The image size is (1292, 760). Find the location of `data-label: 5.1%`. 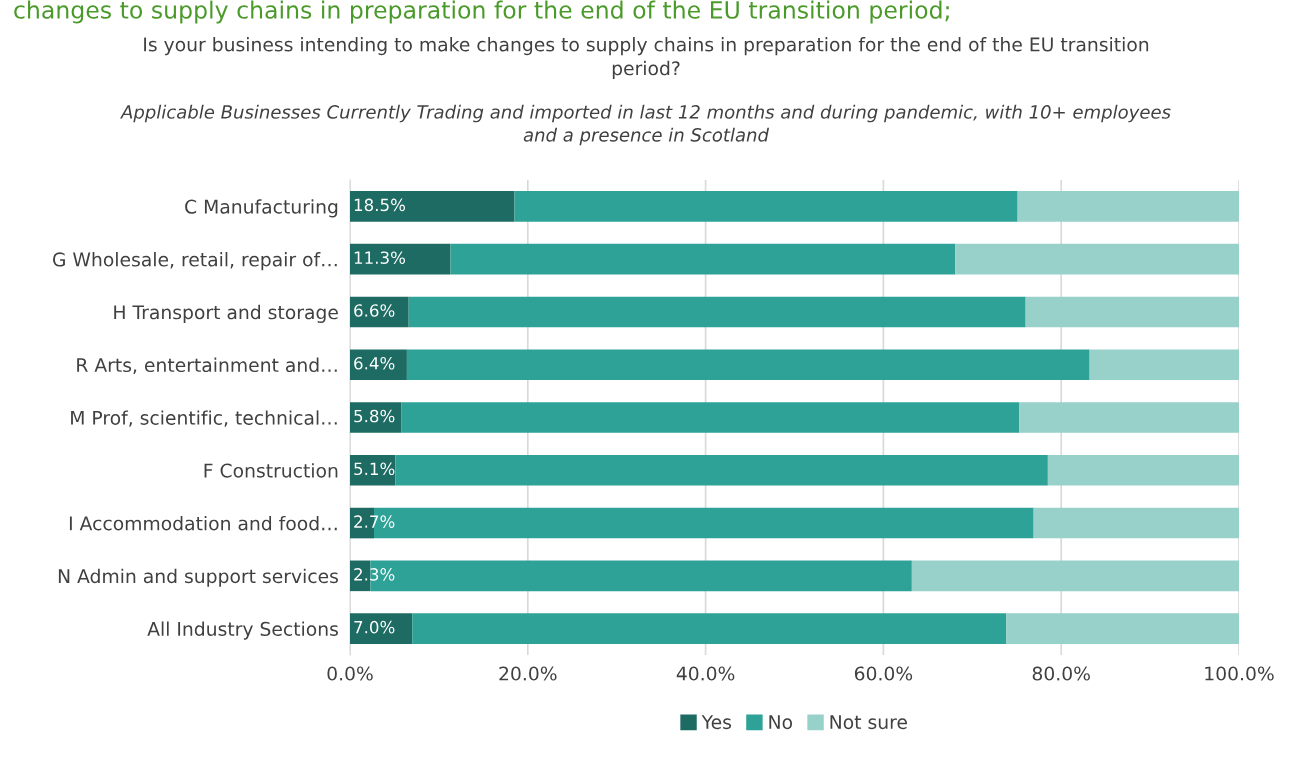

data-label: 5.1% is located at coordinates (374, 469).